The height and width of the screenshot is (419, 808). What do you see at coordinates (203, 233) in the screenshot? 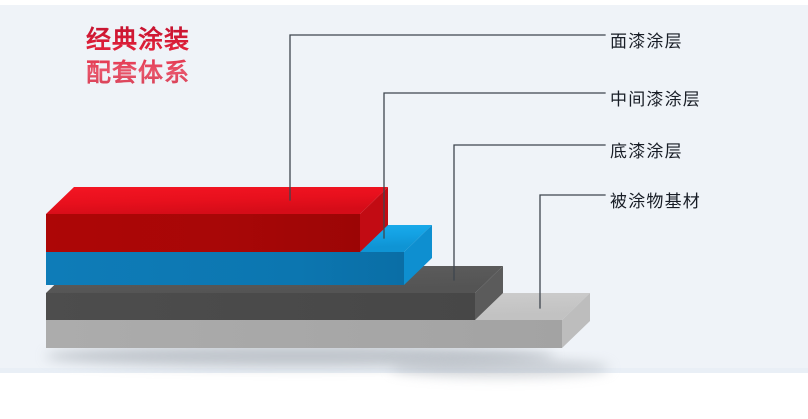
I see `layer-topcoat-front` at bounding box center [203, 233].